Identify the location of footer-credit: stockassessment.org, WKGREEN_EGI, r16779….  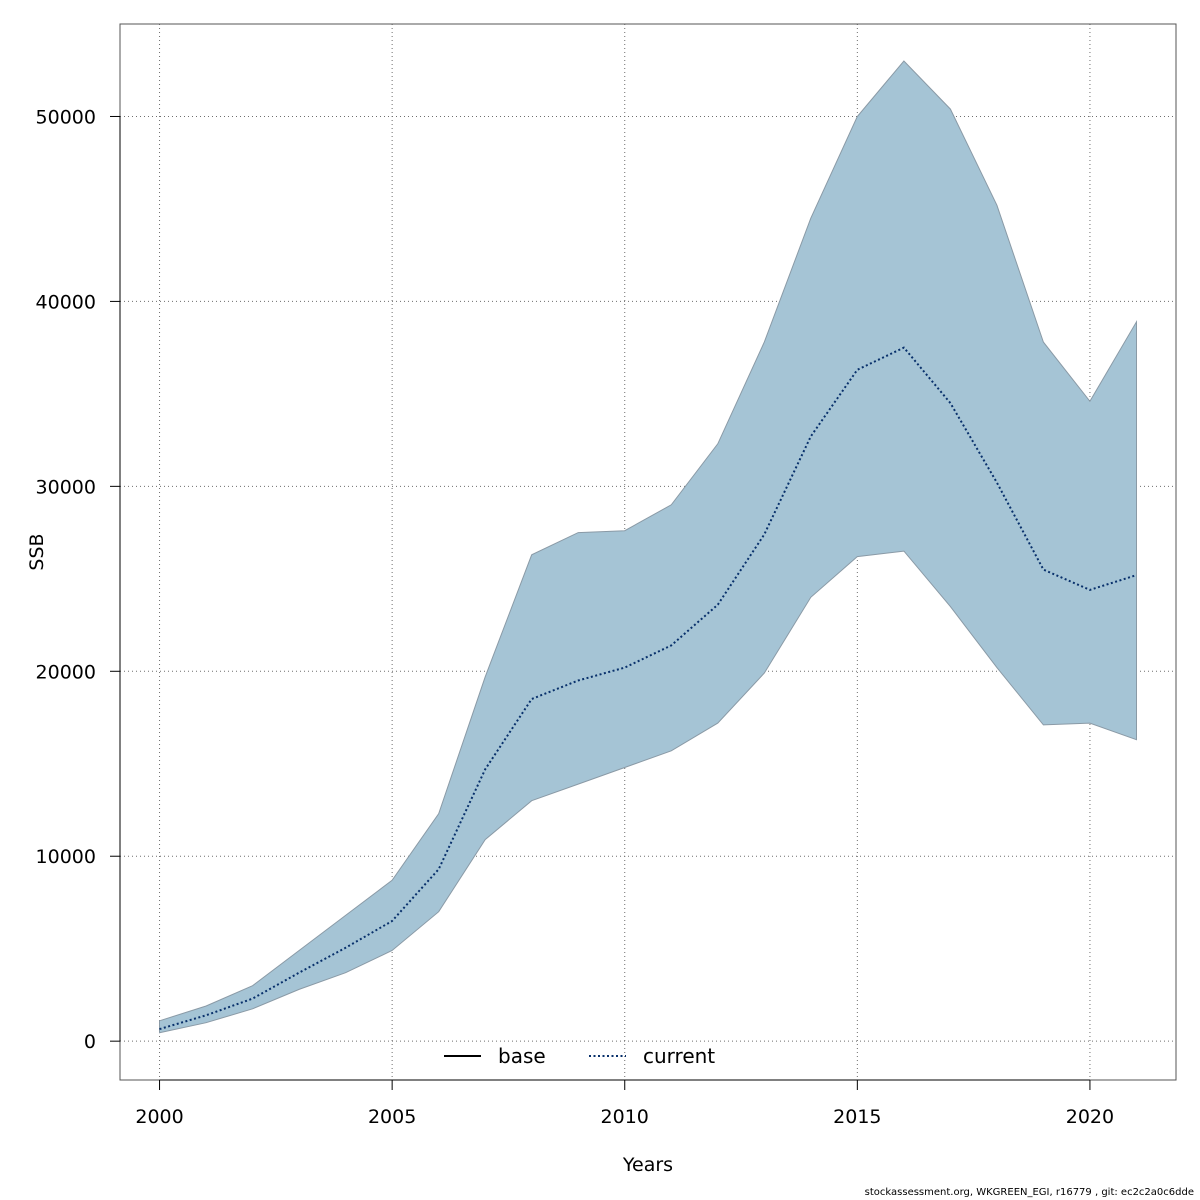
(1029, 1192).